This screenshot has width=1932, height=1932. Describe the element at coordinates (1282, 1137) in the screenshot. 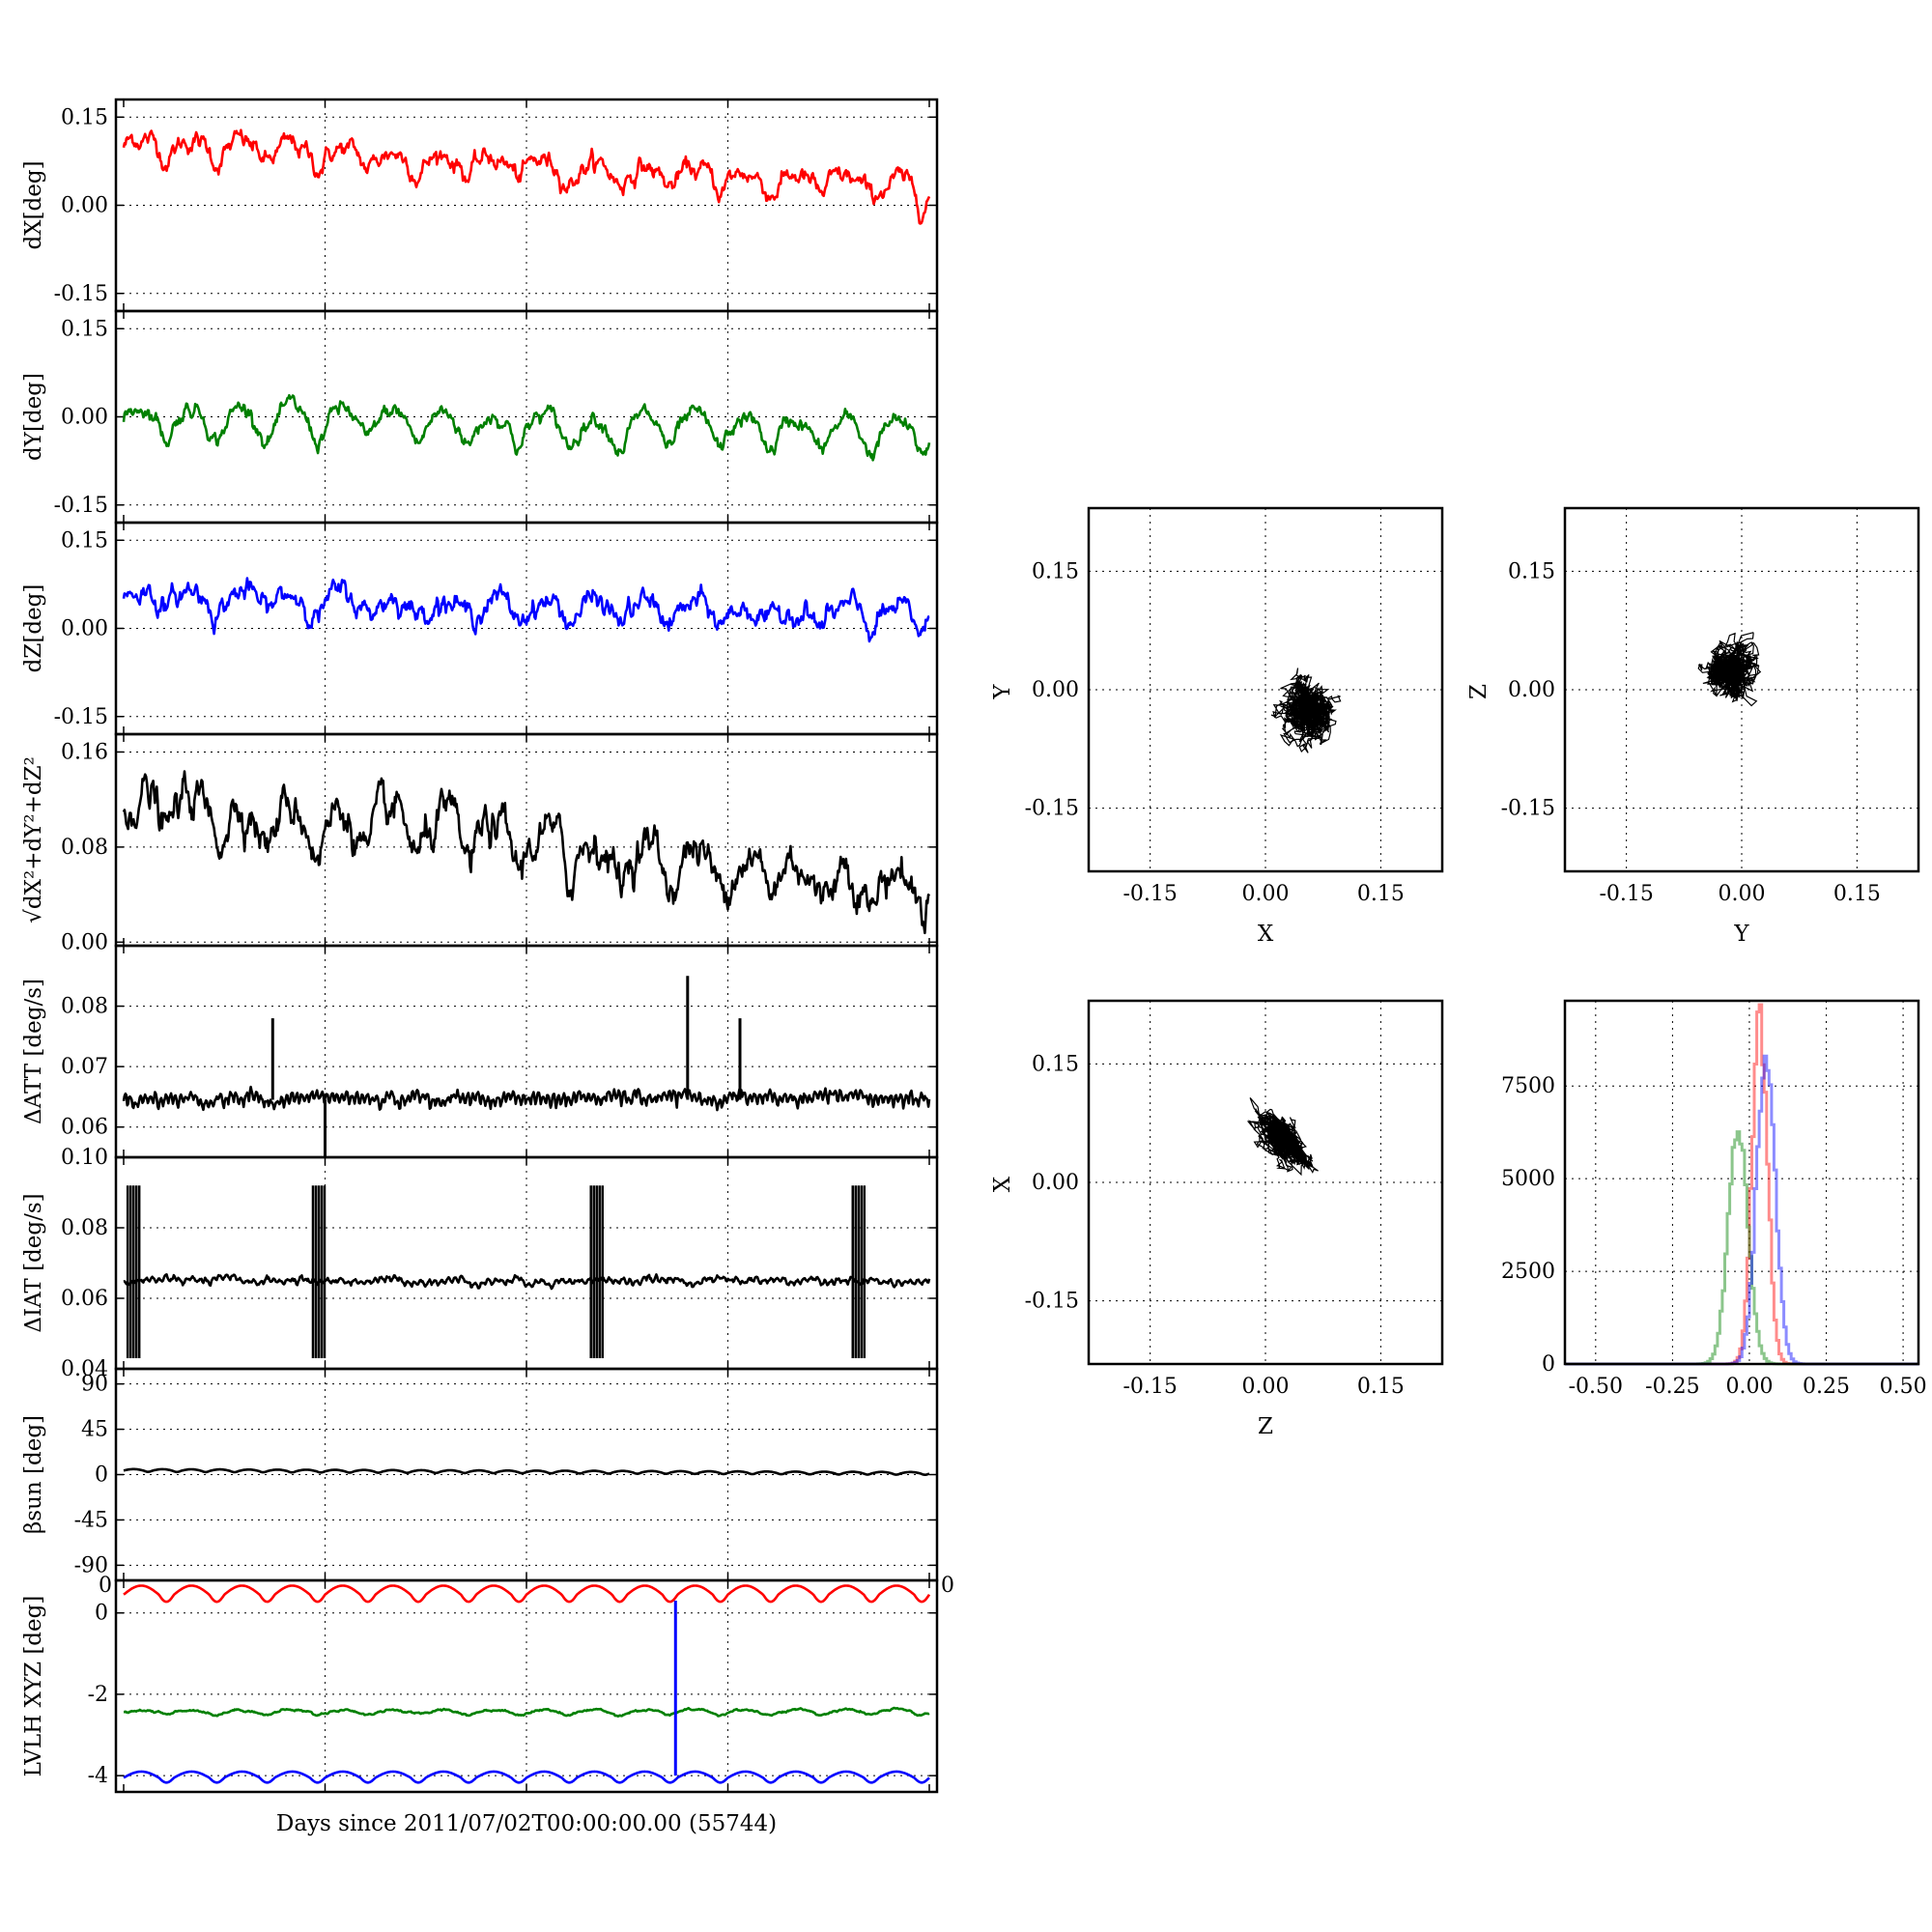

I see `trajectory-zx` at that location.